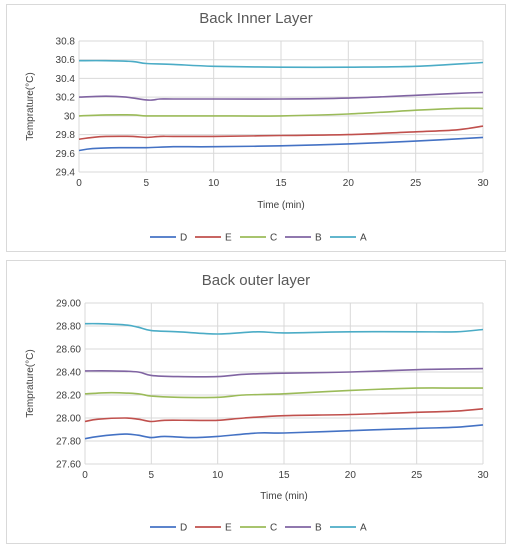 This screenshot has height=550, width=514. I want to click on y-tick-label: 28.40, so click(68, 373).